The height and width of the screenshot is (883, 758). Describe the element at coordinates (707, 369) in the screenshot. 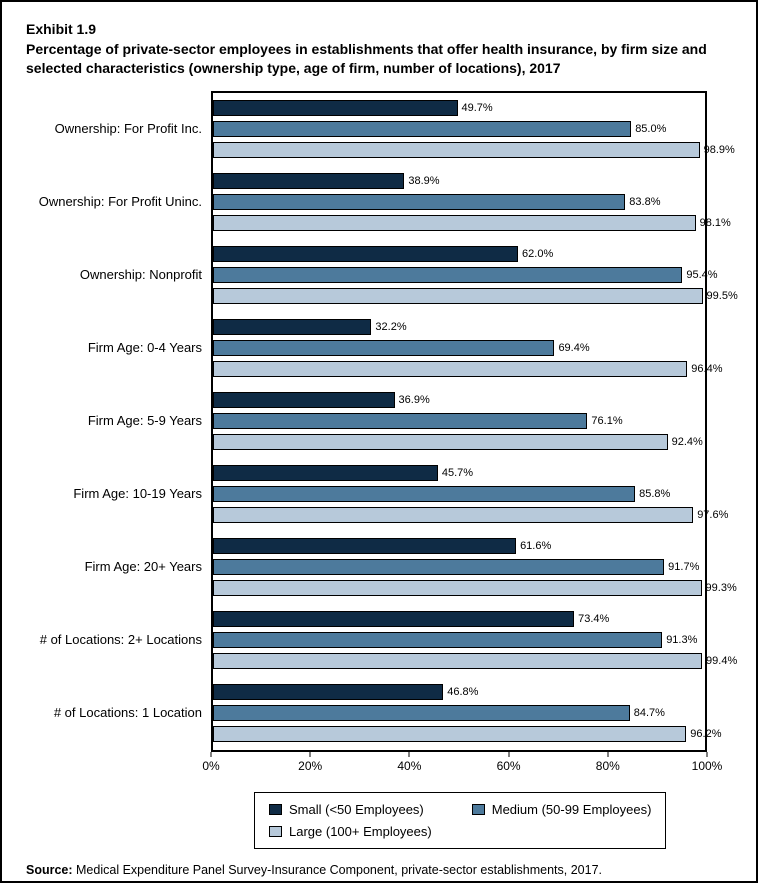

I see `bar-value-label: 96.4%` at that location.